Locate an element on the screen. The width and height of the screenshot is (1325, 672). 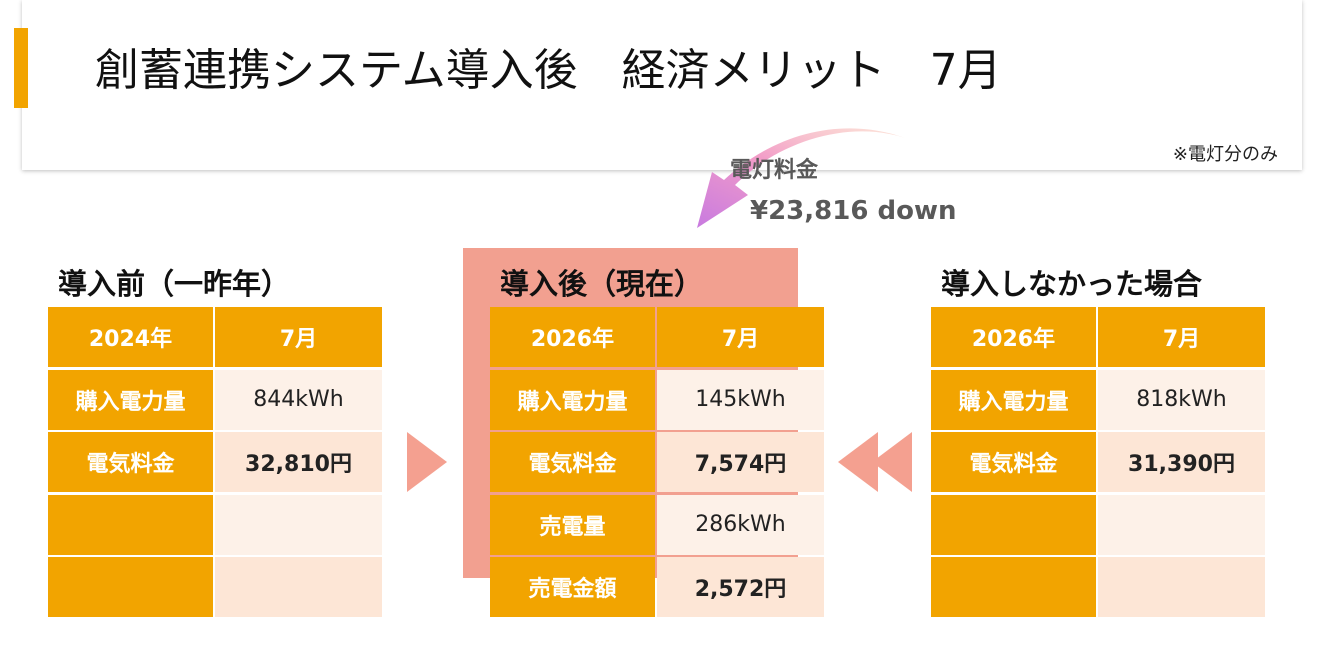
down-arrow is located at coordinates (801, 178).